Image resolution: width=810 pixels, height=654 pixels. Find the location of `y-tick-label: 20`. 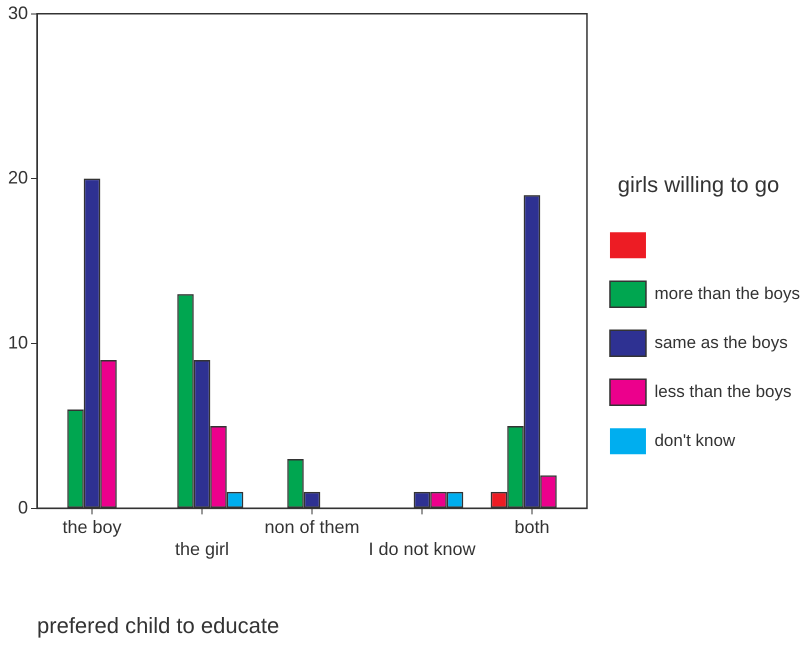

y-tick-label: 20 is located at coordinates (18, 178).